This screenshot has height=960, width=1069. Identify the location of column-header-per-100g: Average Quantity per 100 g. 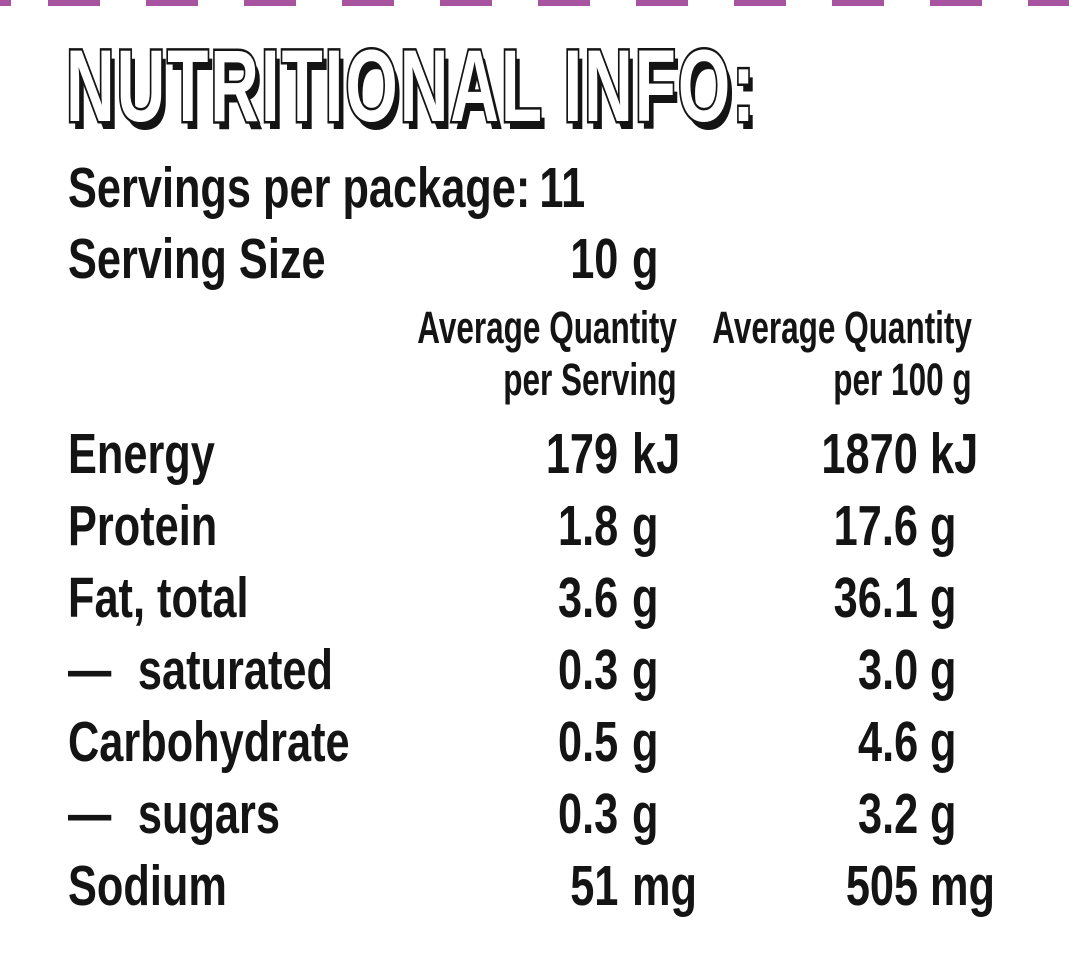
(786, 354).